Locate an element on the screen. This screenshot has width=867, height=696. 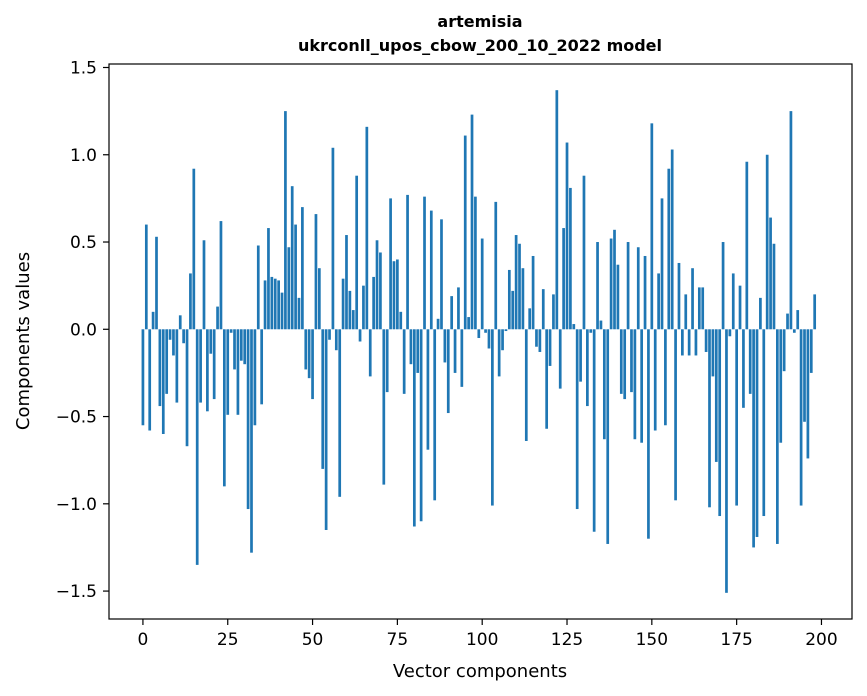
y-axis-label: Components values is located at coordinates (23, 341).